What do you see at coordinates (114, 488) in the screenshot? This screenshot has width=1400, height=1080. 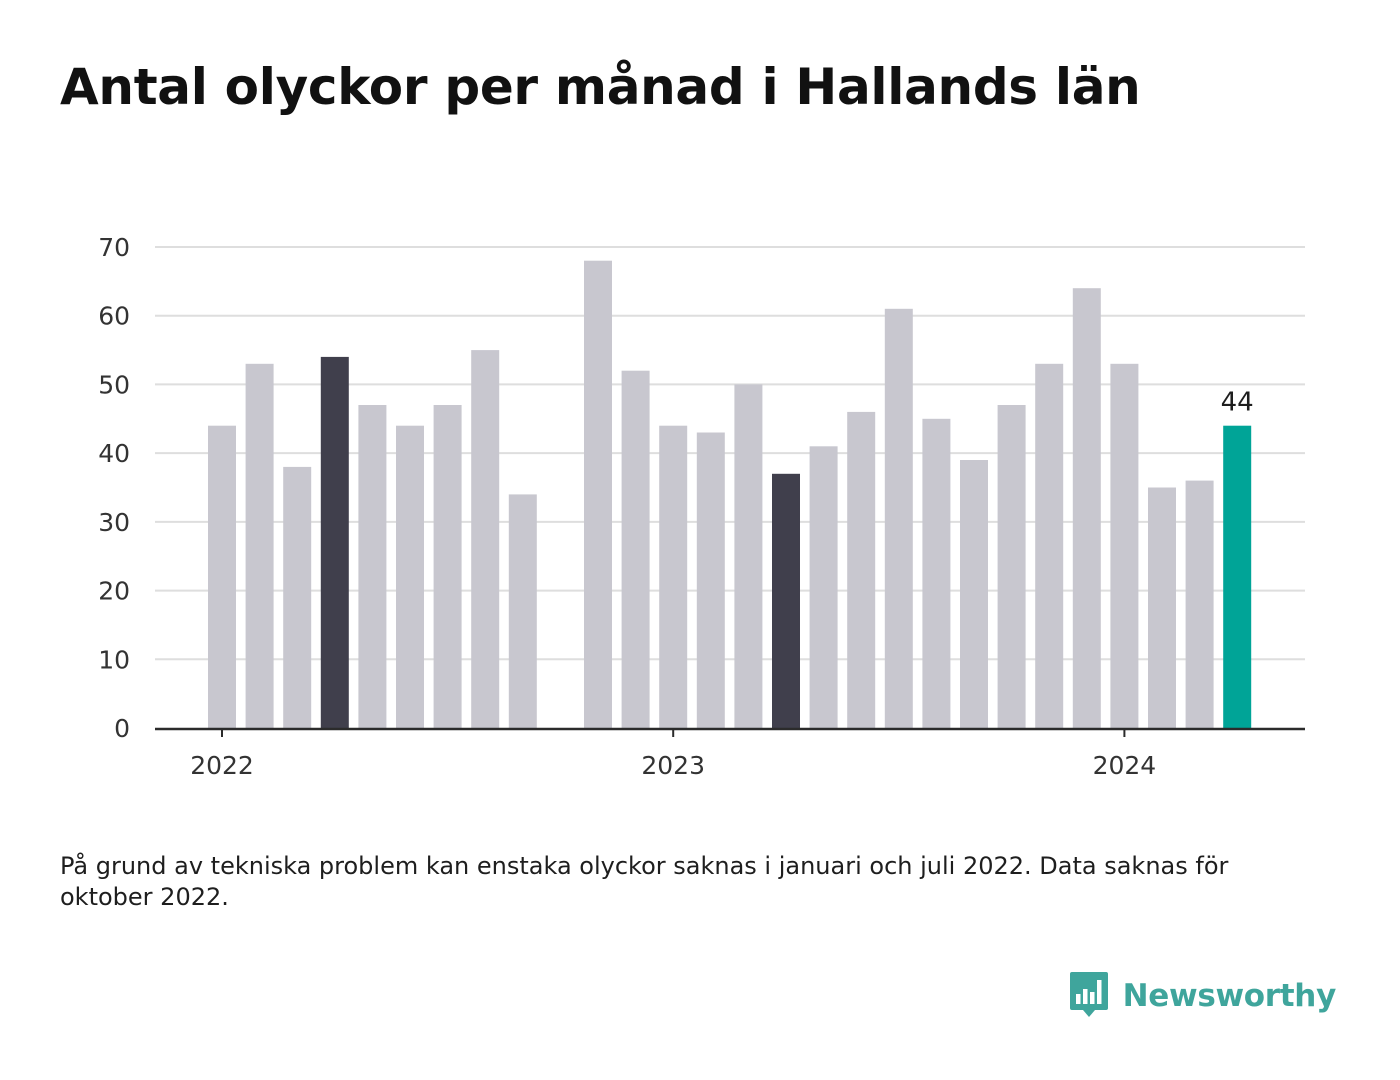 I see `y-axis-tick-labels: 0 10 20 30 40 50 60 70` at bounding box center [114, 488].